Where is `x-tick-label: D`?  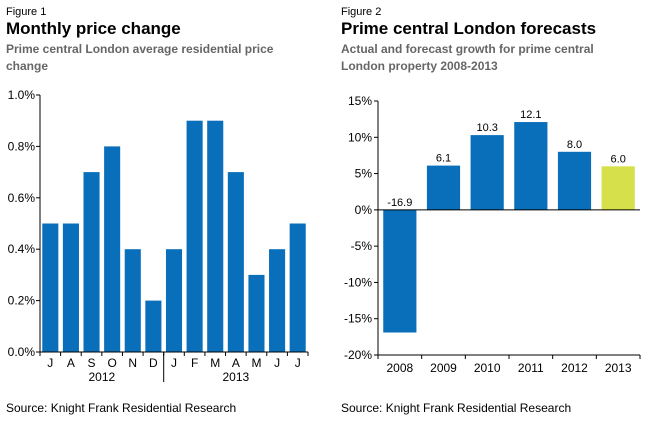 x-tick-label: D is located at coordinates (153, 363).